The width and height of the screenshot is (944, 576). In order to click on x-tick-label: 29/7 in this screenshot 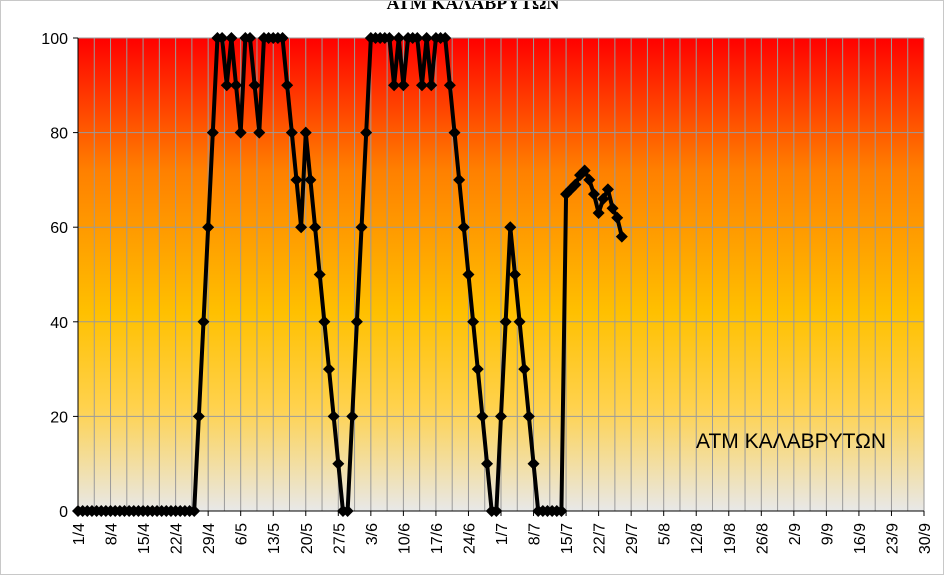, I will do `click(632, 538)`.